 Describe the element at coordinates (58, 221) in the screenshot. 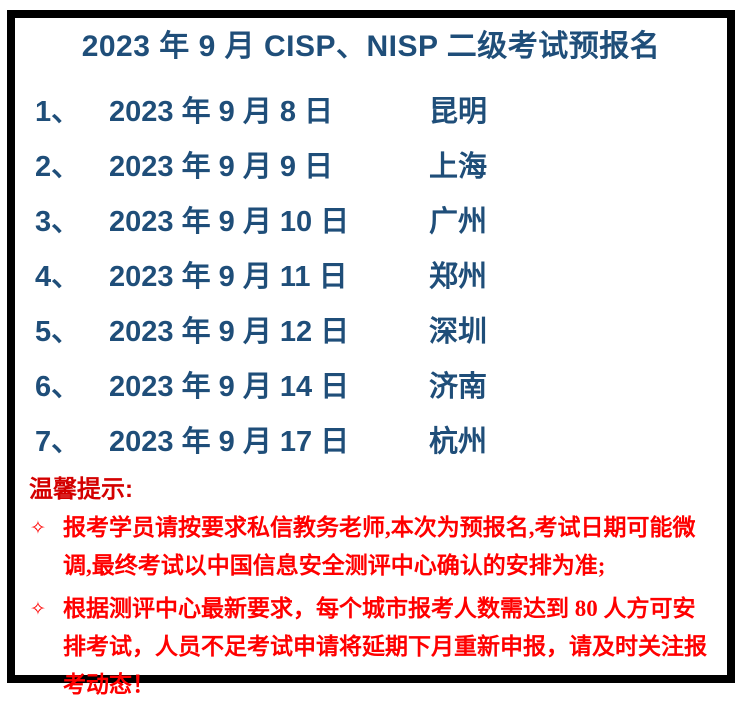

I see `row-number: 3、` at that location.